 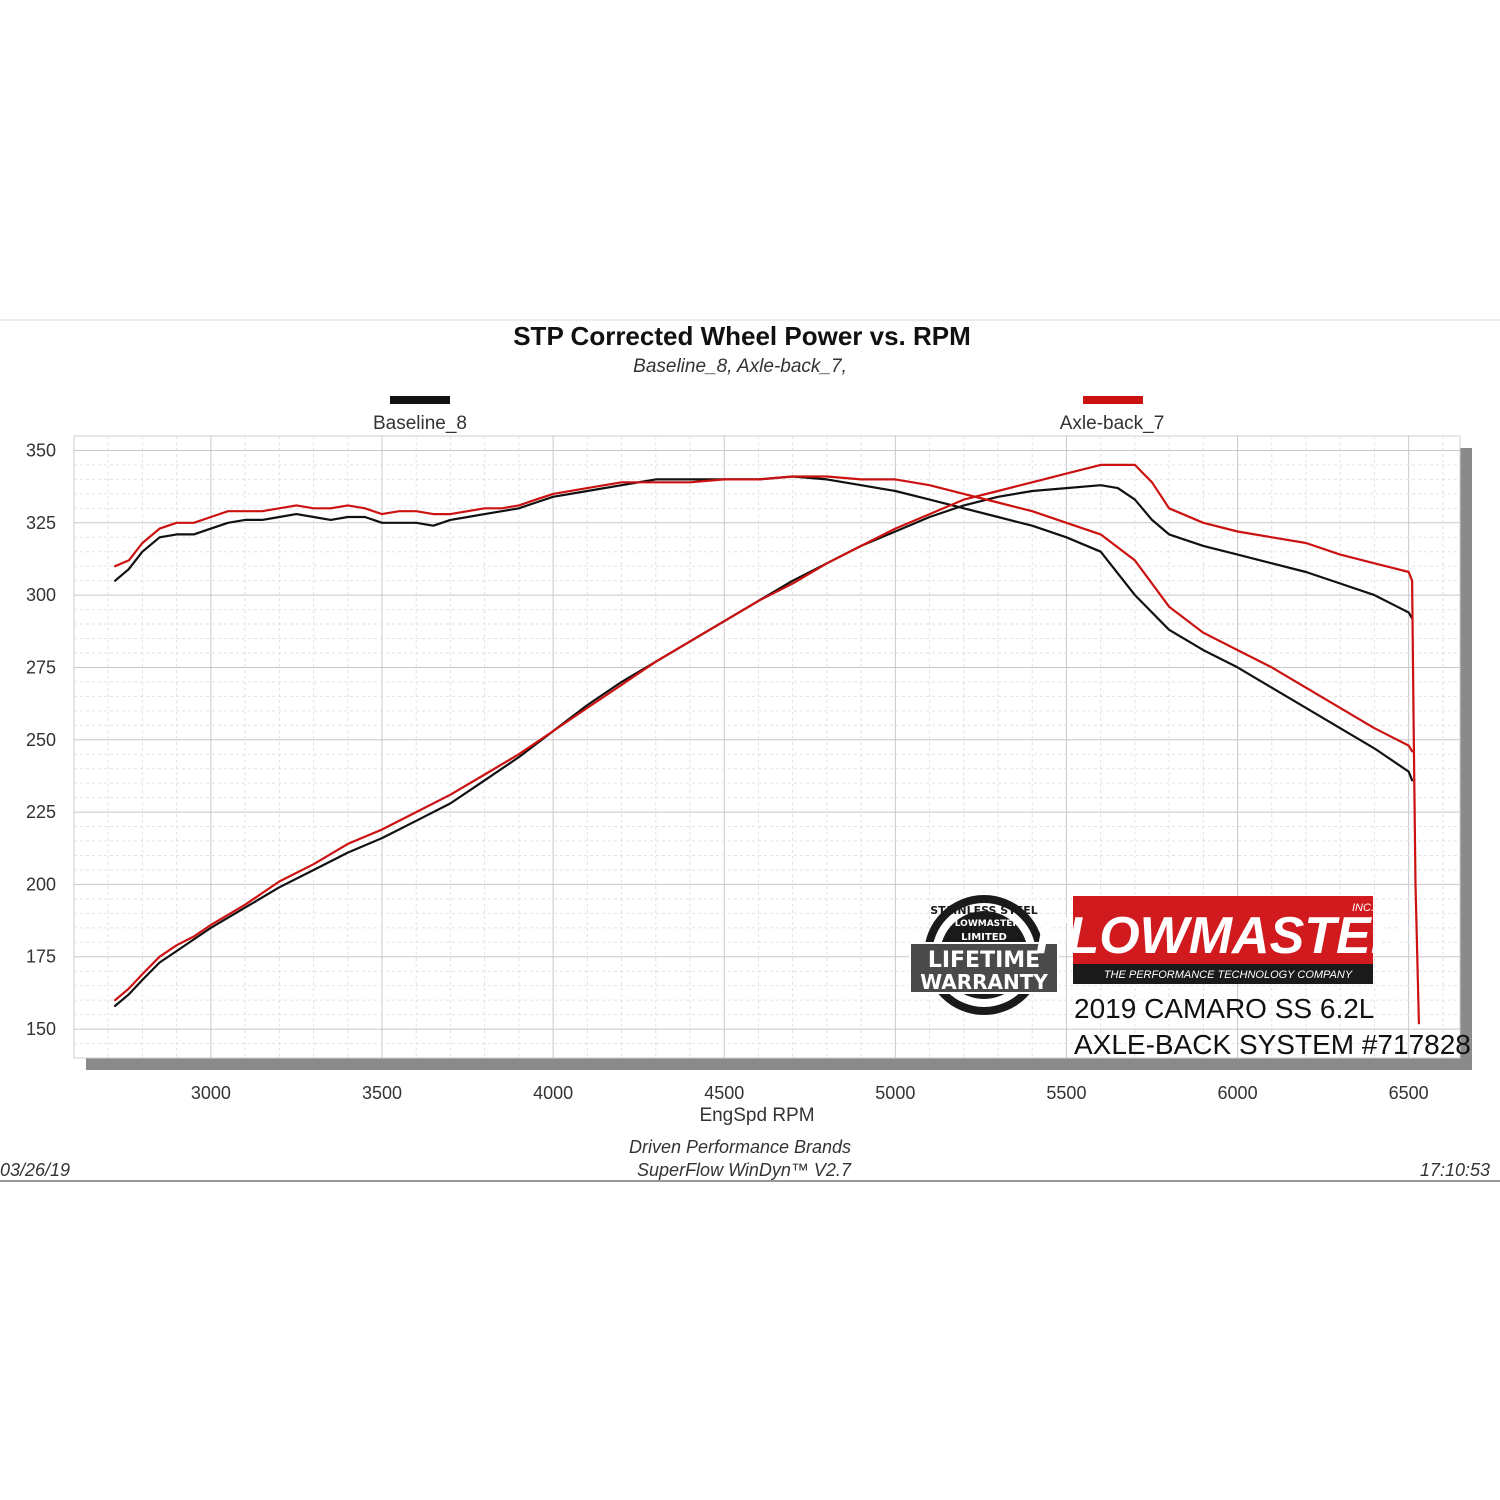 I want to click on x-tick-label: 3500, so click(x=382, y=1093).